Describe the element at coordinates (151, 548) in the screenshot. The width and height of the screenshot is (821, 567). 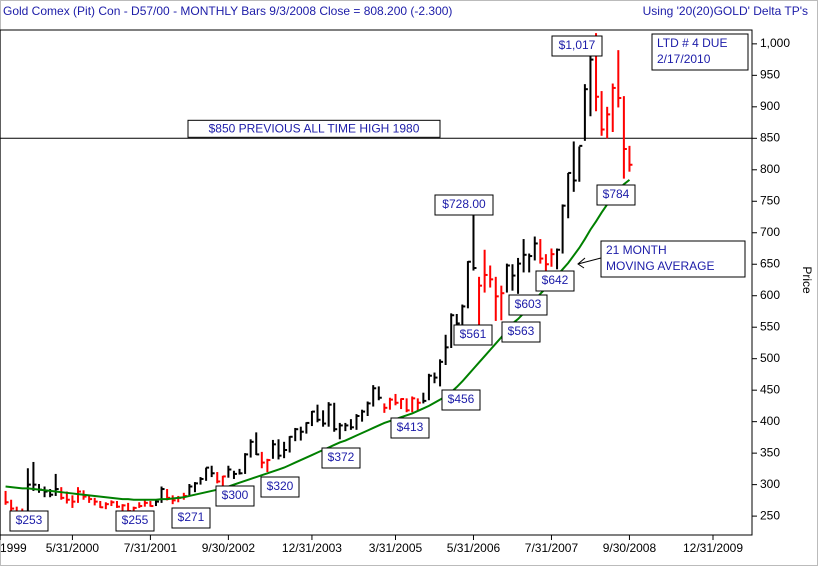
I see `x-tick-label: 7/31/2001` at that location.